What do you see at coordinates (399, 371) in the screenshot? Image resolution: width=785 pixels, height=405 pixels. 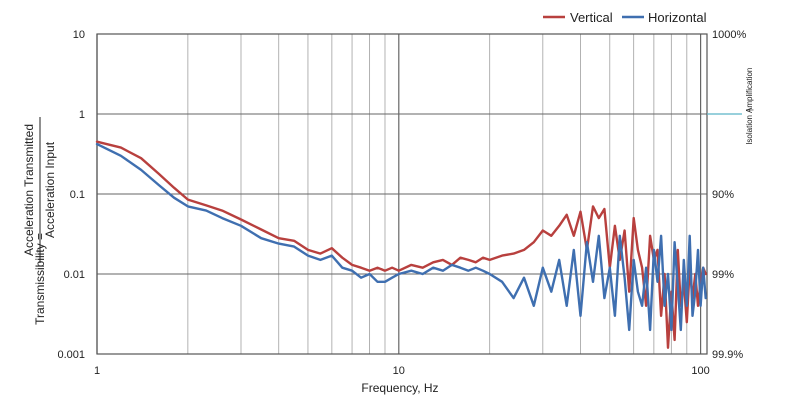 I see `x-tick-label: 10` at bounding box center [399, 371].